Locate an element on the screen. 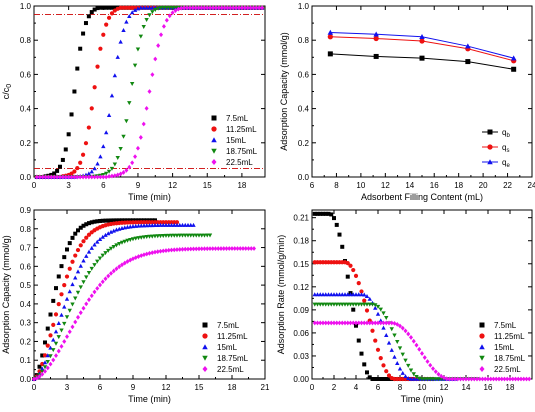 The image size is (535, 412). legend-label: 22.5mL is located at coordinates (230, 369).